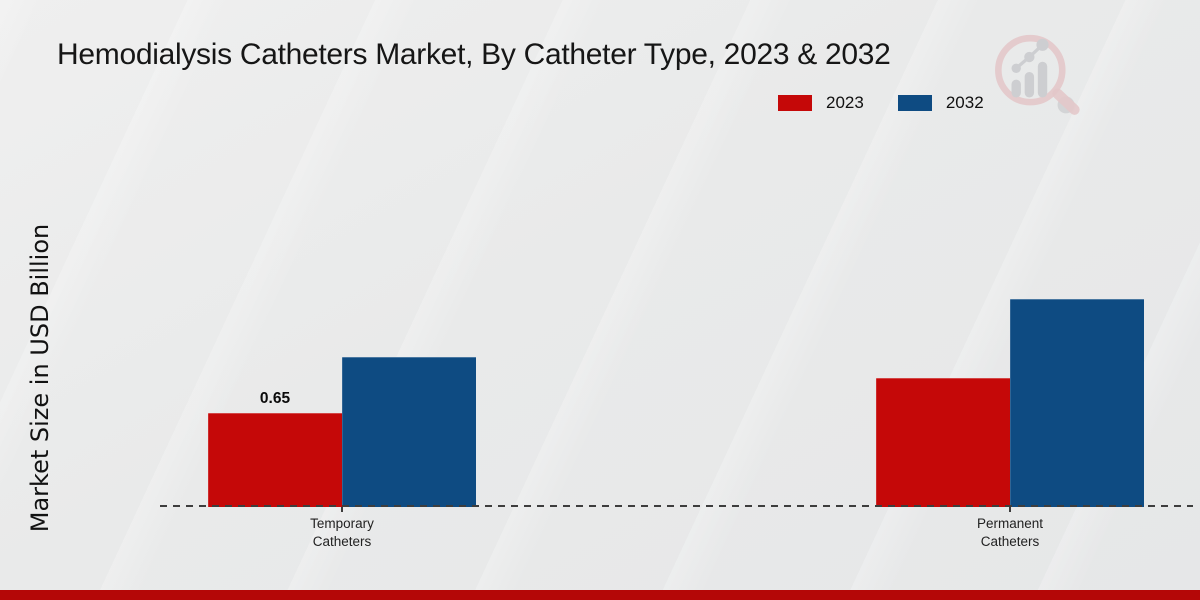  I want to click on legend-label-2032: 2032, so click(964, 102).